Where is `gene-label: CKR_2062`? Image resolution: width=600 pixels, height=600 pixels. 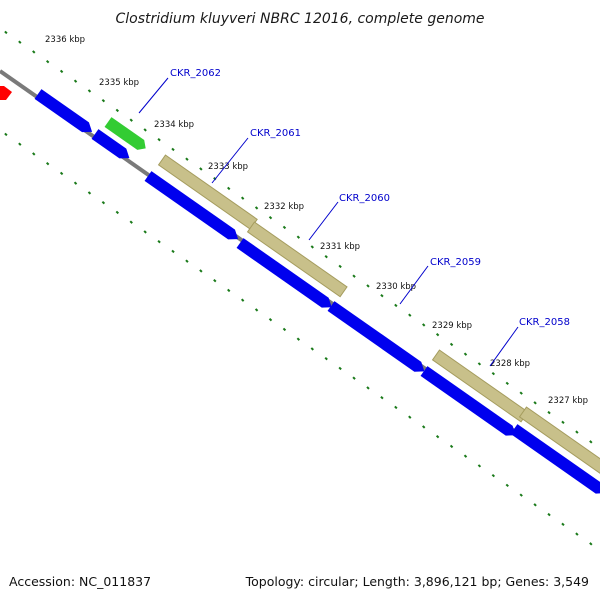 gene-label: CKR_2062 is located at coordinates (195, 73).